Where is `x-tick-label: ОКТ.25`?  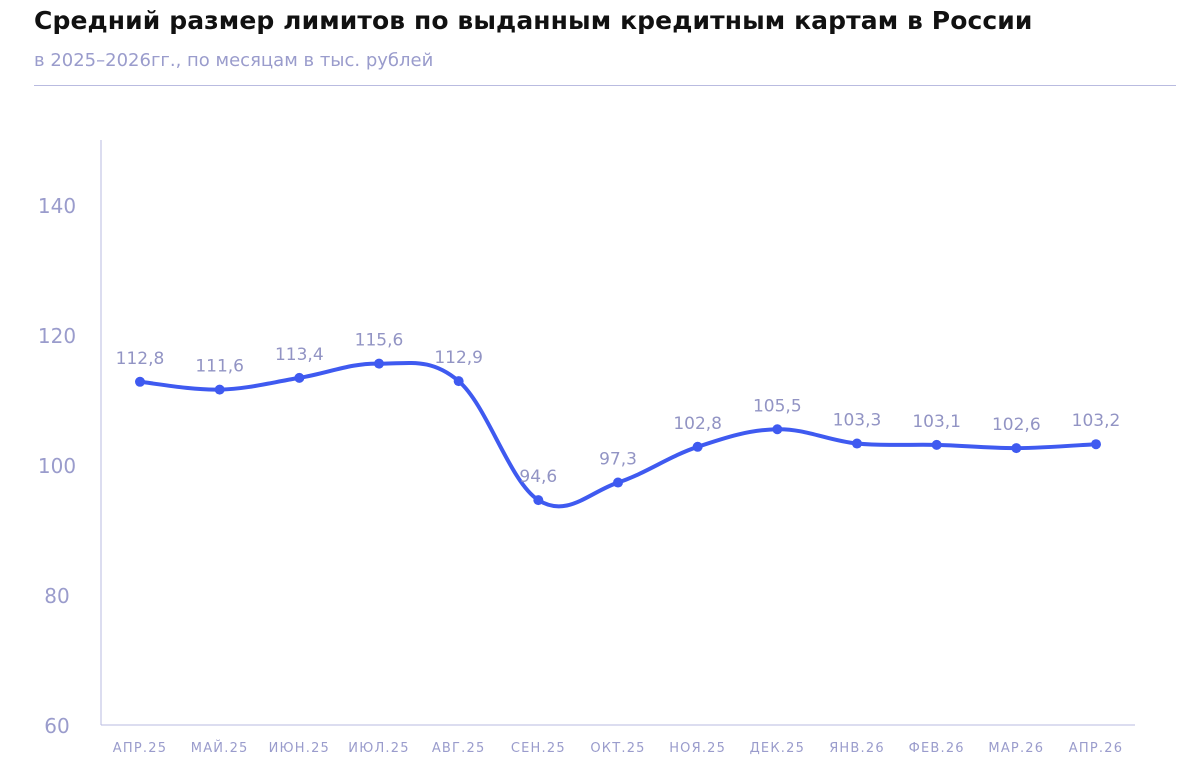
x-tick-label: ОКТ.25 is located at coordinates (617, 748).